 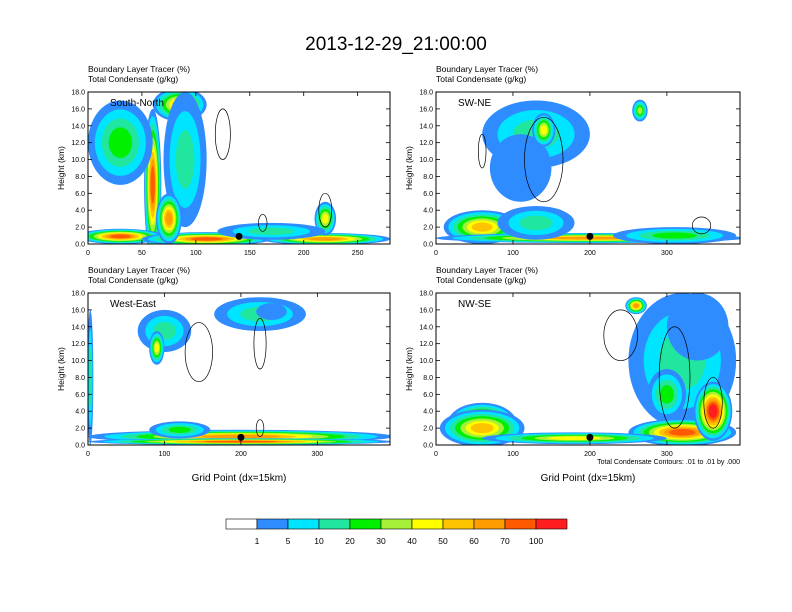 What do you see at coordinates (250, 253) in the screenshot?
I see `x-tick-label: 150` at bounding box center [250, 253].